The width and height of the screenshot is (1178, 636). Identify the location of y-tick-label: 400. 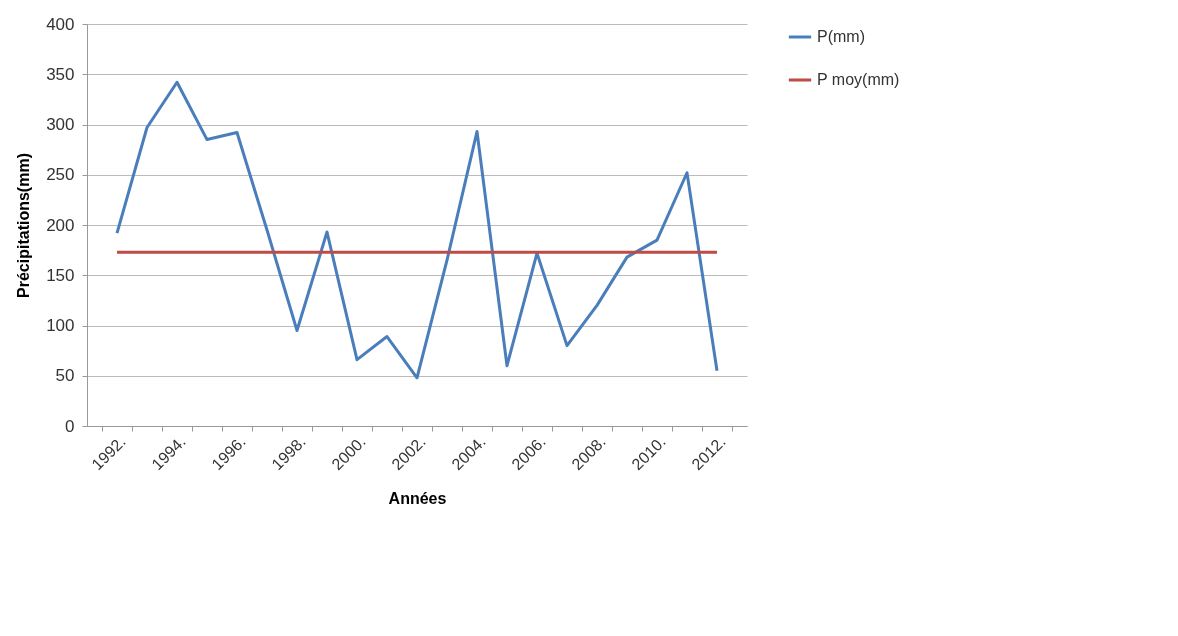
(60, 24).